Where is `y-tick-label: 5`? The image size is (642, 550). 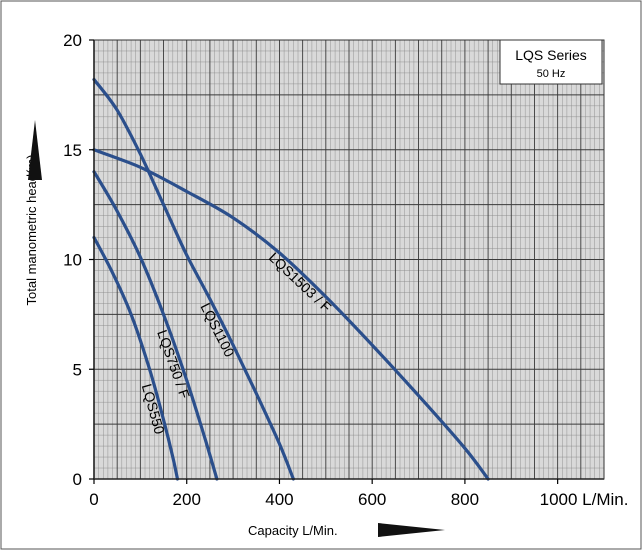
y-tick-label: 5 is located at coordinates (77, 369).